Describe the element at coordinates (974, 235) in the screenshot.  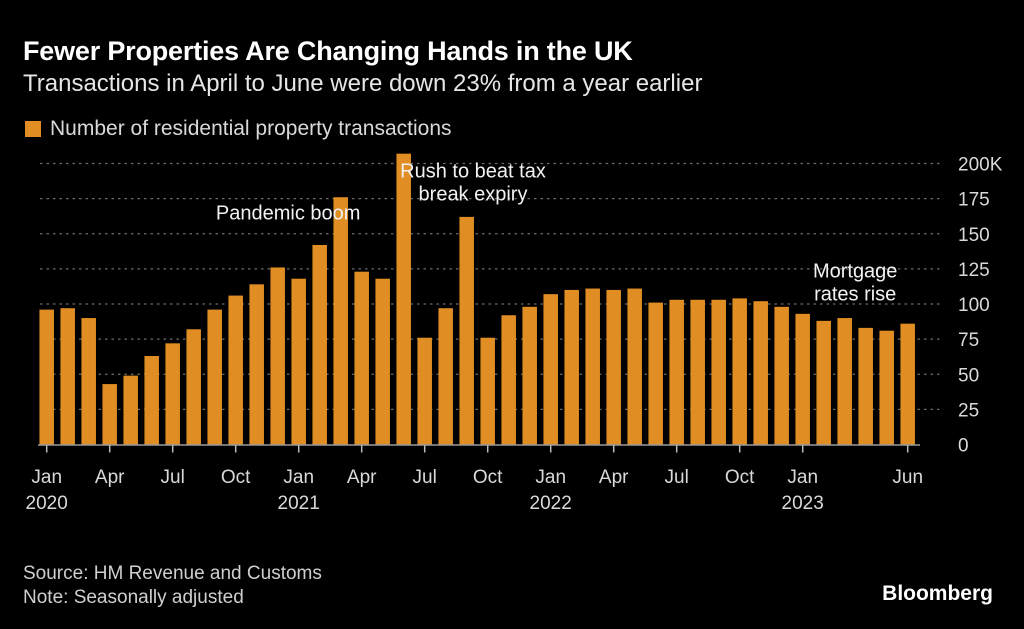
I see `y-tick-label: 150` at that location.